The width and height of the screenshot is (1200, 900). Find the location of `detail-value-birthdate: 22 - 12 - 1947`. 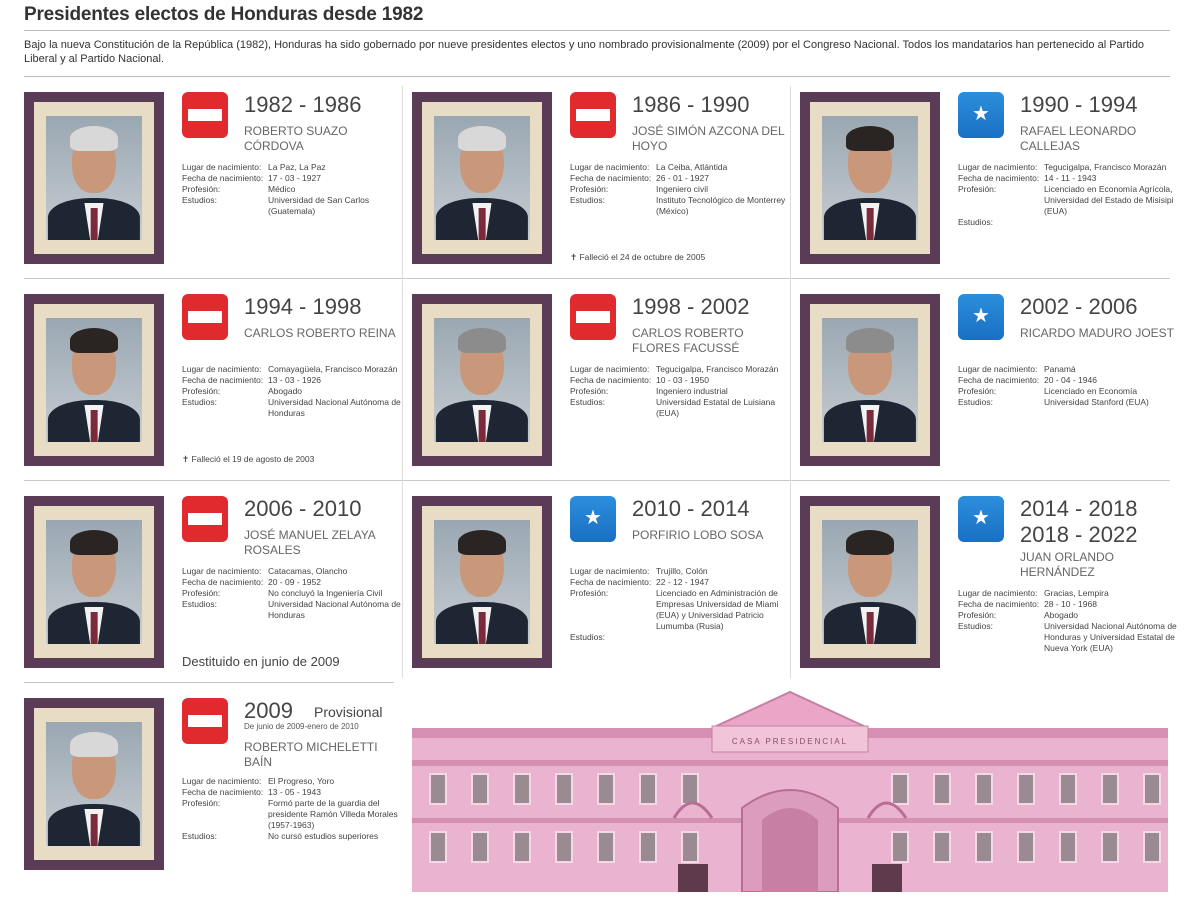

detail-value-birthdate: 22 - 12 - 1947 is located at coordinates (682, 582).